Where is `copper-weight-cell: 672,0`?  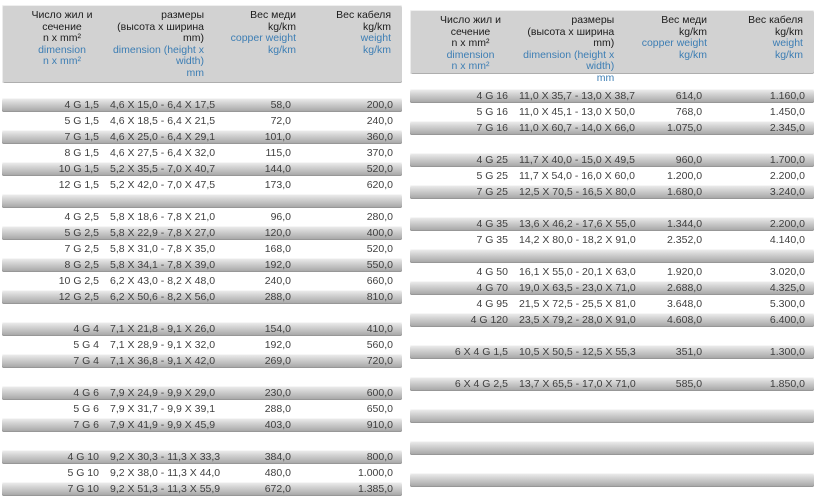 copper-weight-cell: 672,0 is located at coordinates (277, 489).